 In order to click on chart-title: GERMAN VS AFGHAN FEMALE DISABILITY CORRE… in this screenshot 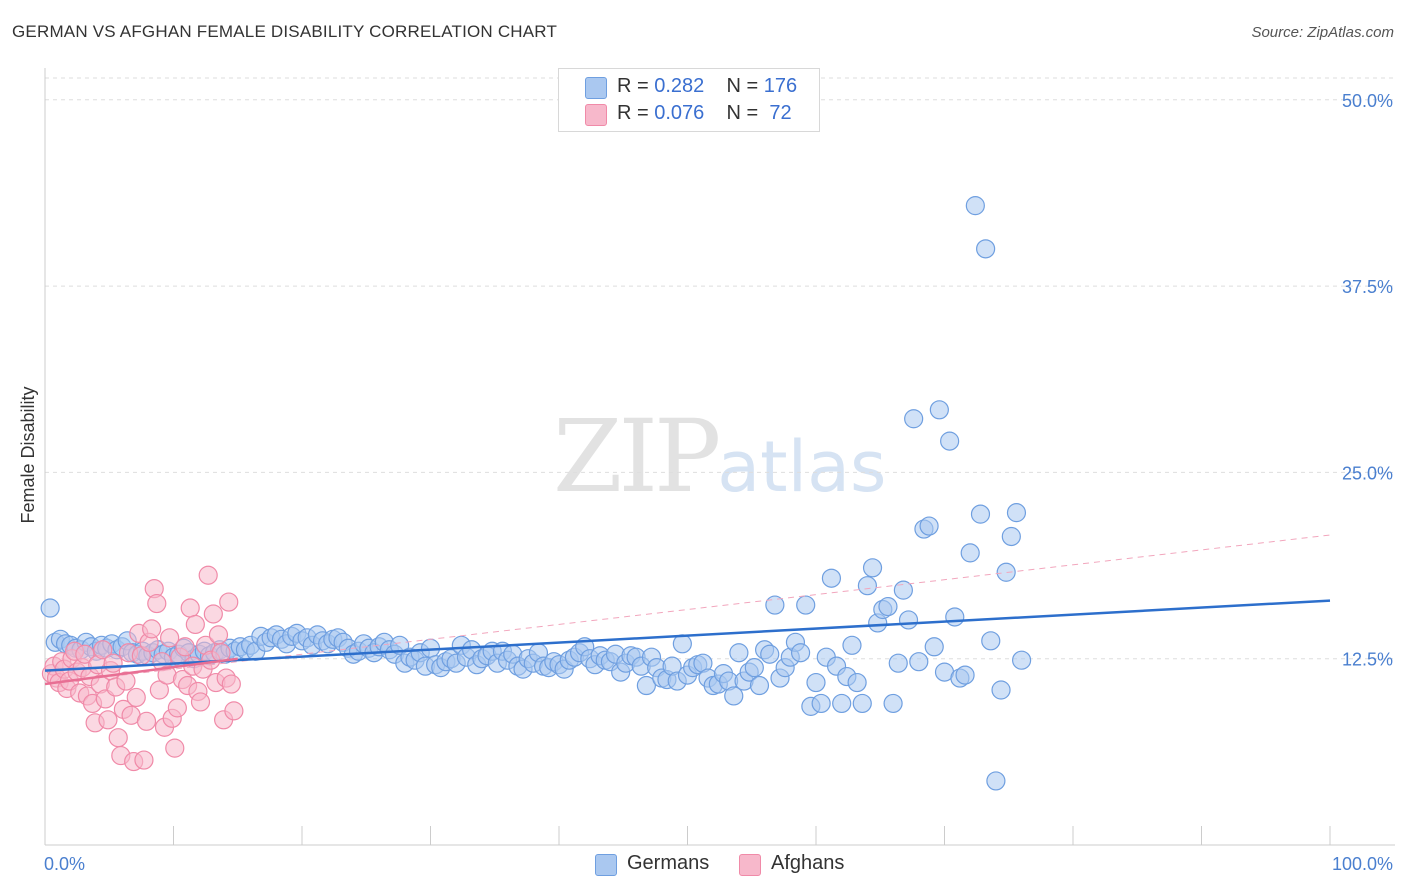, I will do `click(285, 31)`.